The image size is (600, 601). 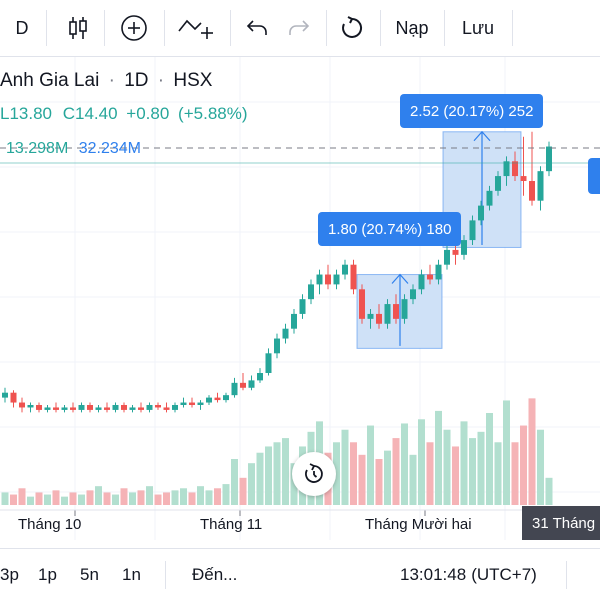 I want to click on range-3p-button: 3p, so click(x=9, y=575).